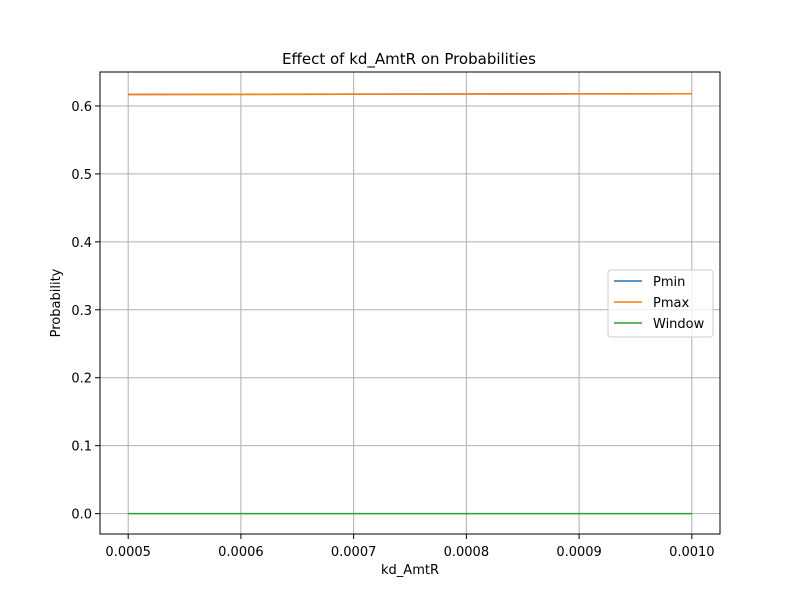 This screenshot has height=600, width=800. I want to click on x-axis-label: kd_AmtR, so click(410, 570).